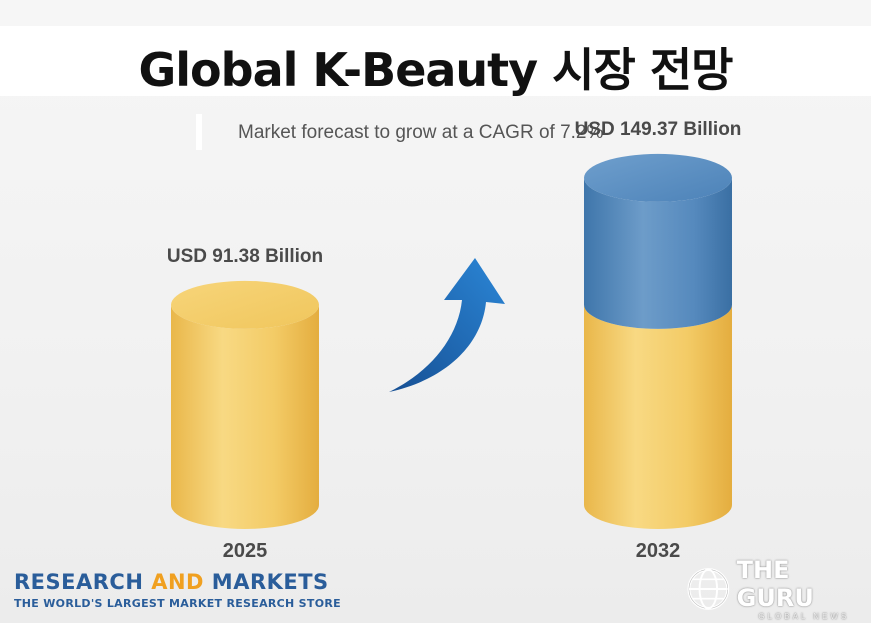  What do you see at coordinates (177, 582) in the screenshot?
I see `brand-name-accent: AND` at bounding box center [177, 582].